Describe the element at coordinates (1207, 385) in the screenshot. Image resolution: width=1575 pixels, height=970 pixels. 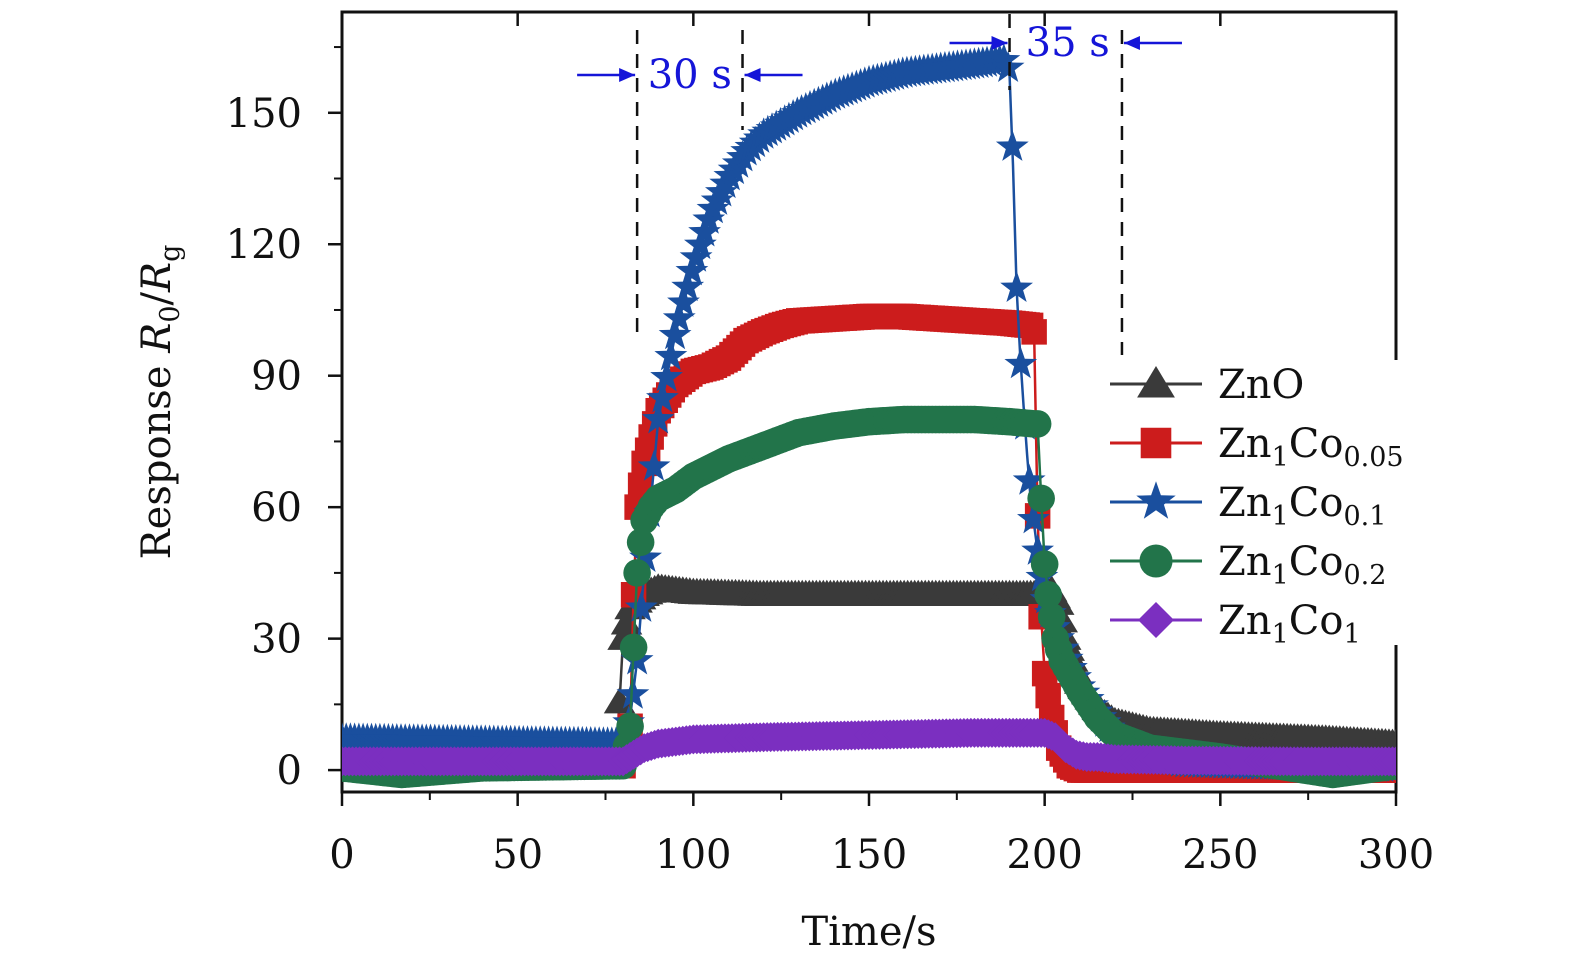
I see `legend-item-zno: ZnO` at that location.